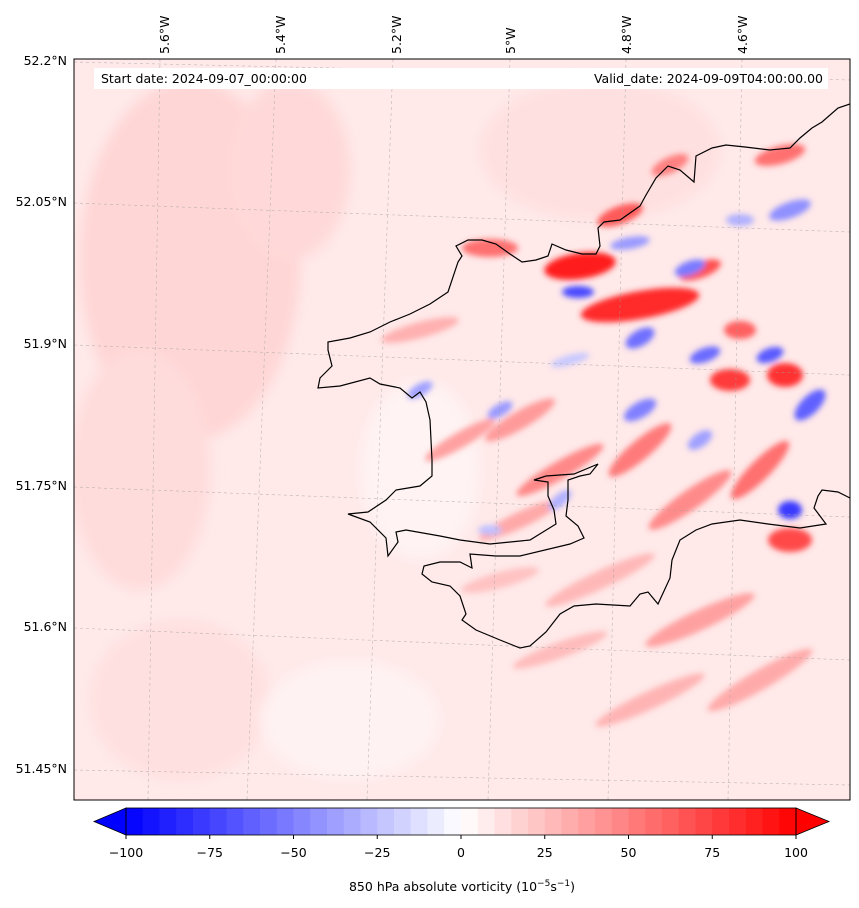 Image resolution: width=859 pixels, height=908 pixels. What do you see at coordinates (453, 35) in the screenshot?
I see `lon-labels: 5.6°W 5.4°W 5.2°W 5°W 4.8°W 4.6°W` at bounding box center [453, 35].